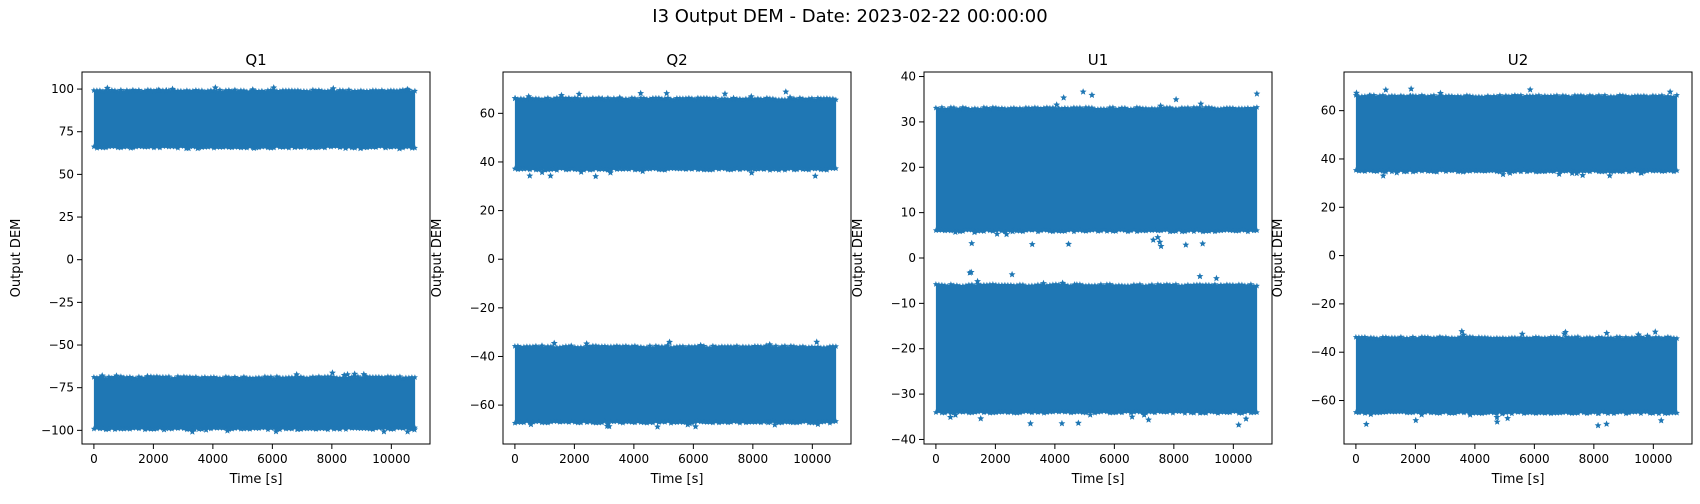 Image resolution: width=1700 pixels, height=504 pixels. Describe the element at coordinates (61, 388) in the screenshot. I see `y-tick-label: −75` at that location.